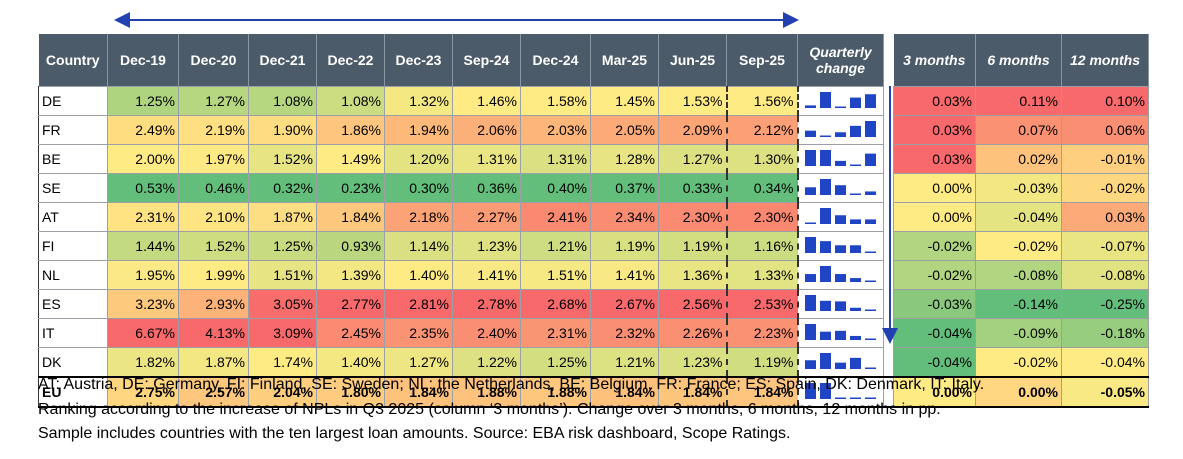 The image size is (1183, 459). Describe the element at coordinates (486, 392) in the screenshot. I see `npl-cell: 1.88%` at that location.